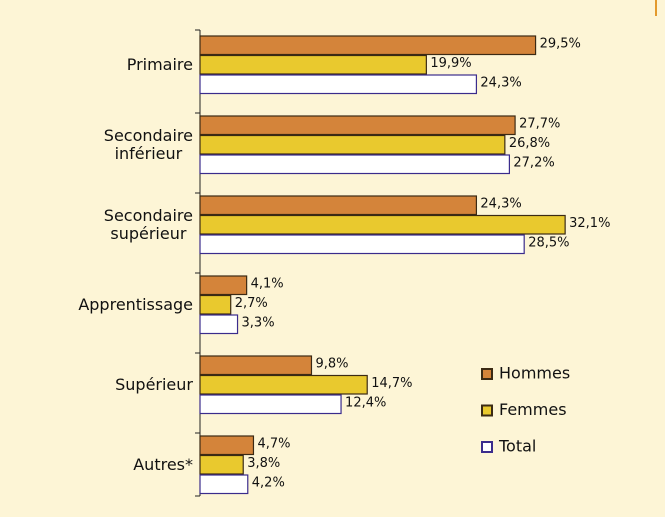  What do you see at coordinates (534, 373) in the screenshot?
I see `legend-label: Hommes` at bounding box center [534, 373].